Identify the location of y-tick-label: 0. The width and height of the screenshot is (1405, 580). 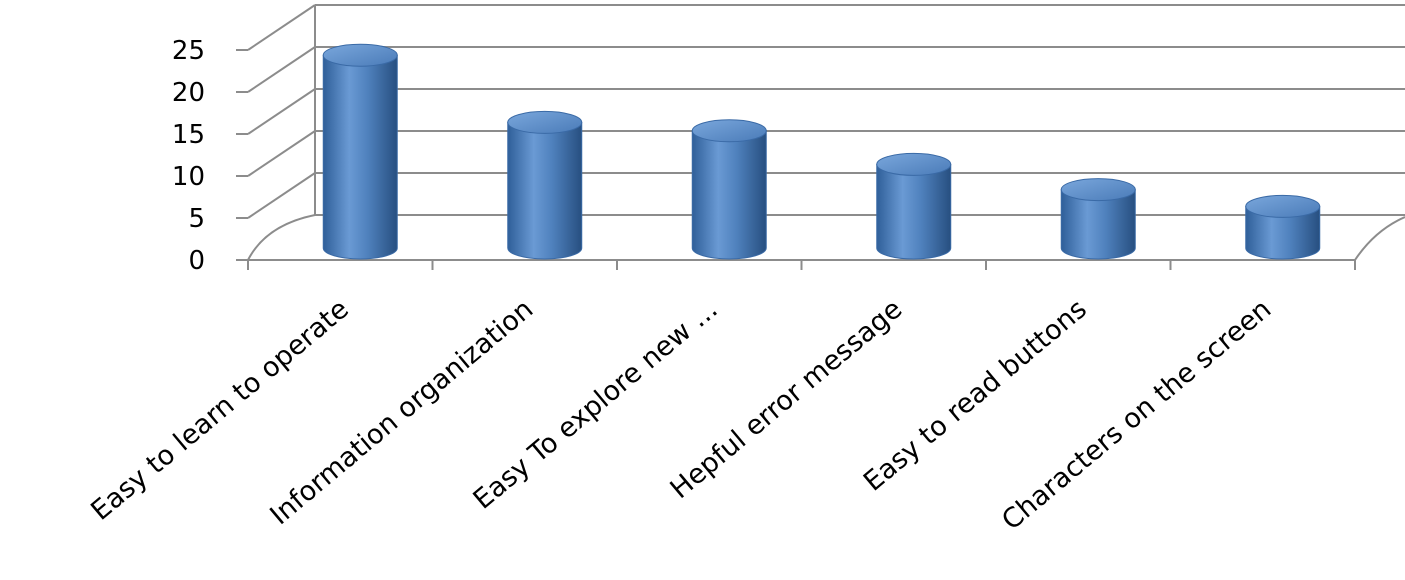
(196, 261).